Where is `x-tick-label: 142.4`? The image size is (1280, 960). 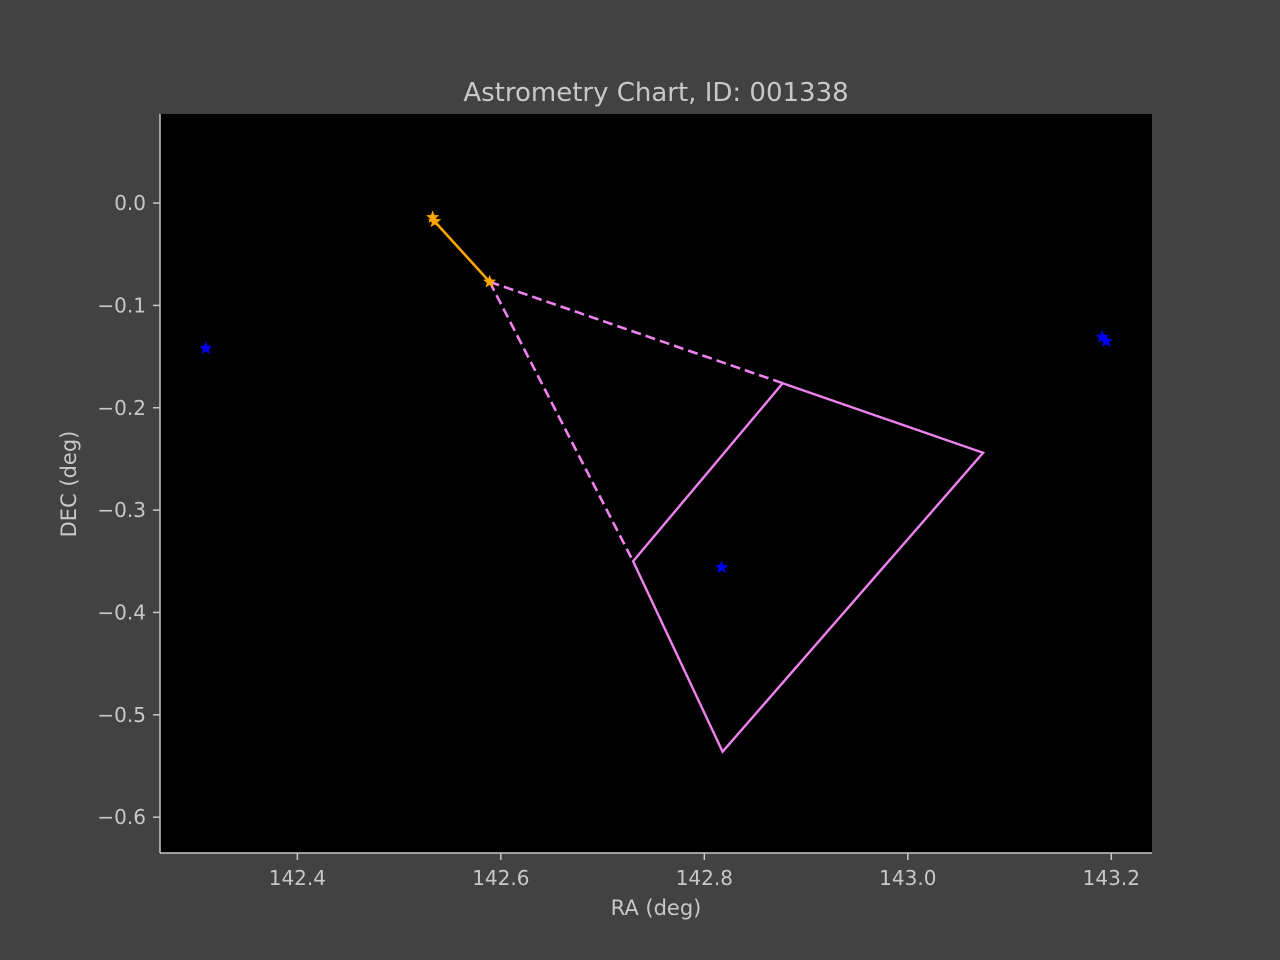
x-tick-label: 142.4 is located at coordinates (297, 878).